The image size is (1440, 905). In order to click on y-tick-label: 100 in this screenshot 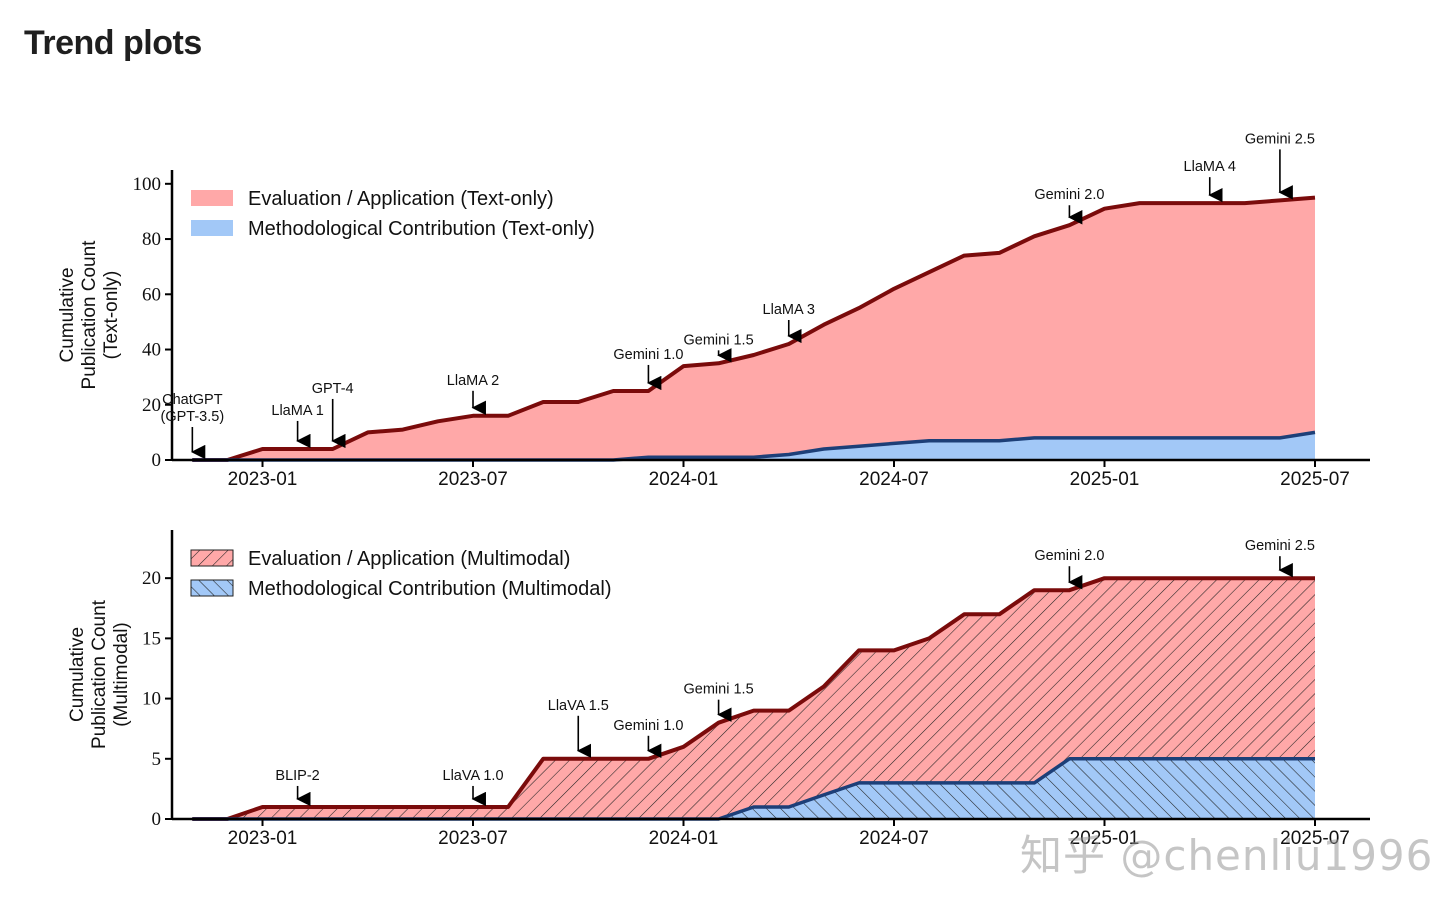, I will do `click(147, 184)`.